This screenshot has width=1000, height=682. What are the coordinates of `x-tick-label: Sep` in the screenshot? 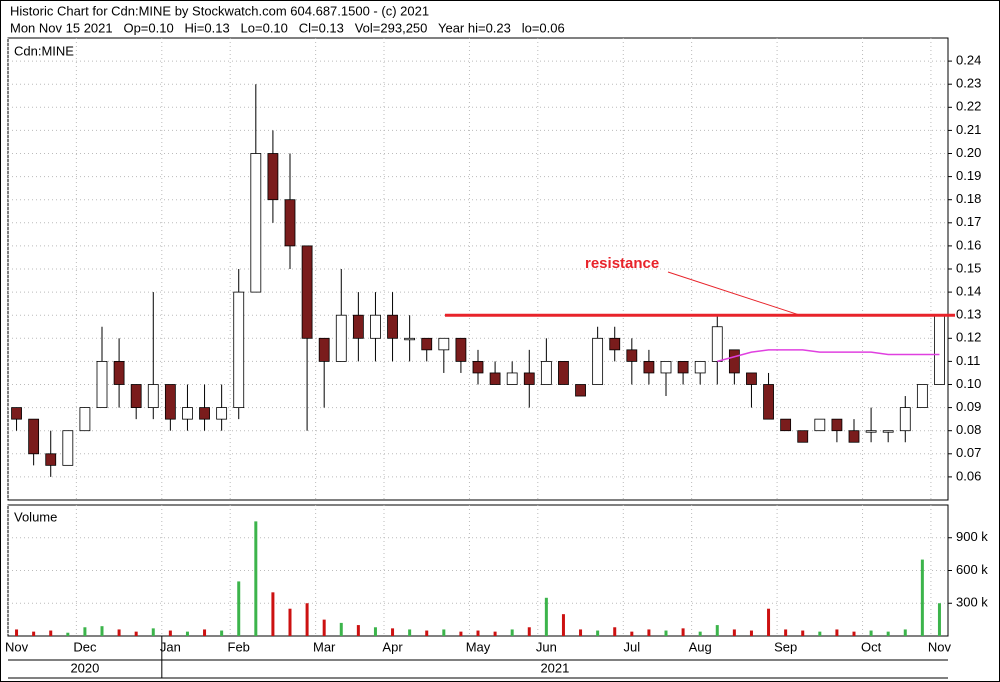 It's located at (785, 646).